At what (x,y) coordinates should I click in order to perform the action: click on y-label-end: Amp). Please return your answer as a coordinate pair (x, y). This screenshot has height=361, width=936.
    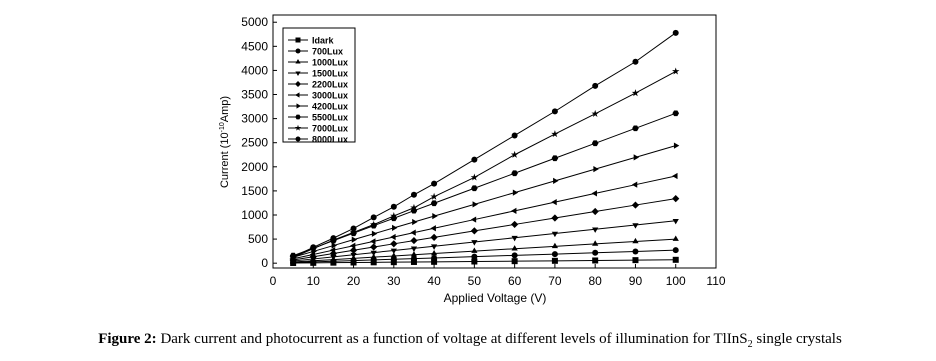
    Looking at the image, I should click on (225, 109).